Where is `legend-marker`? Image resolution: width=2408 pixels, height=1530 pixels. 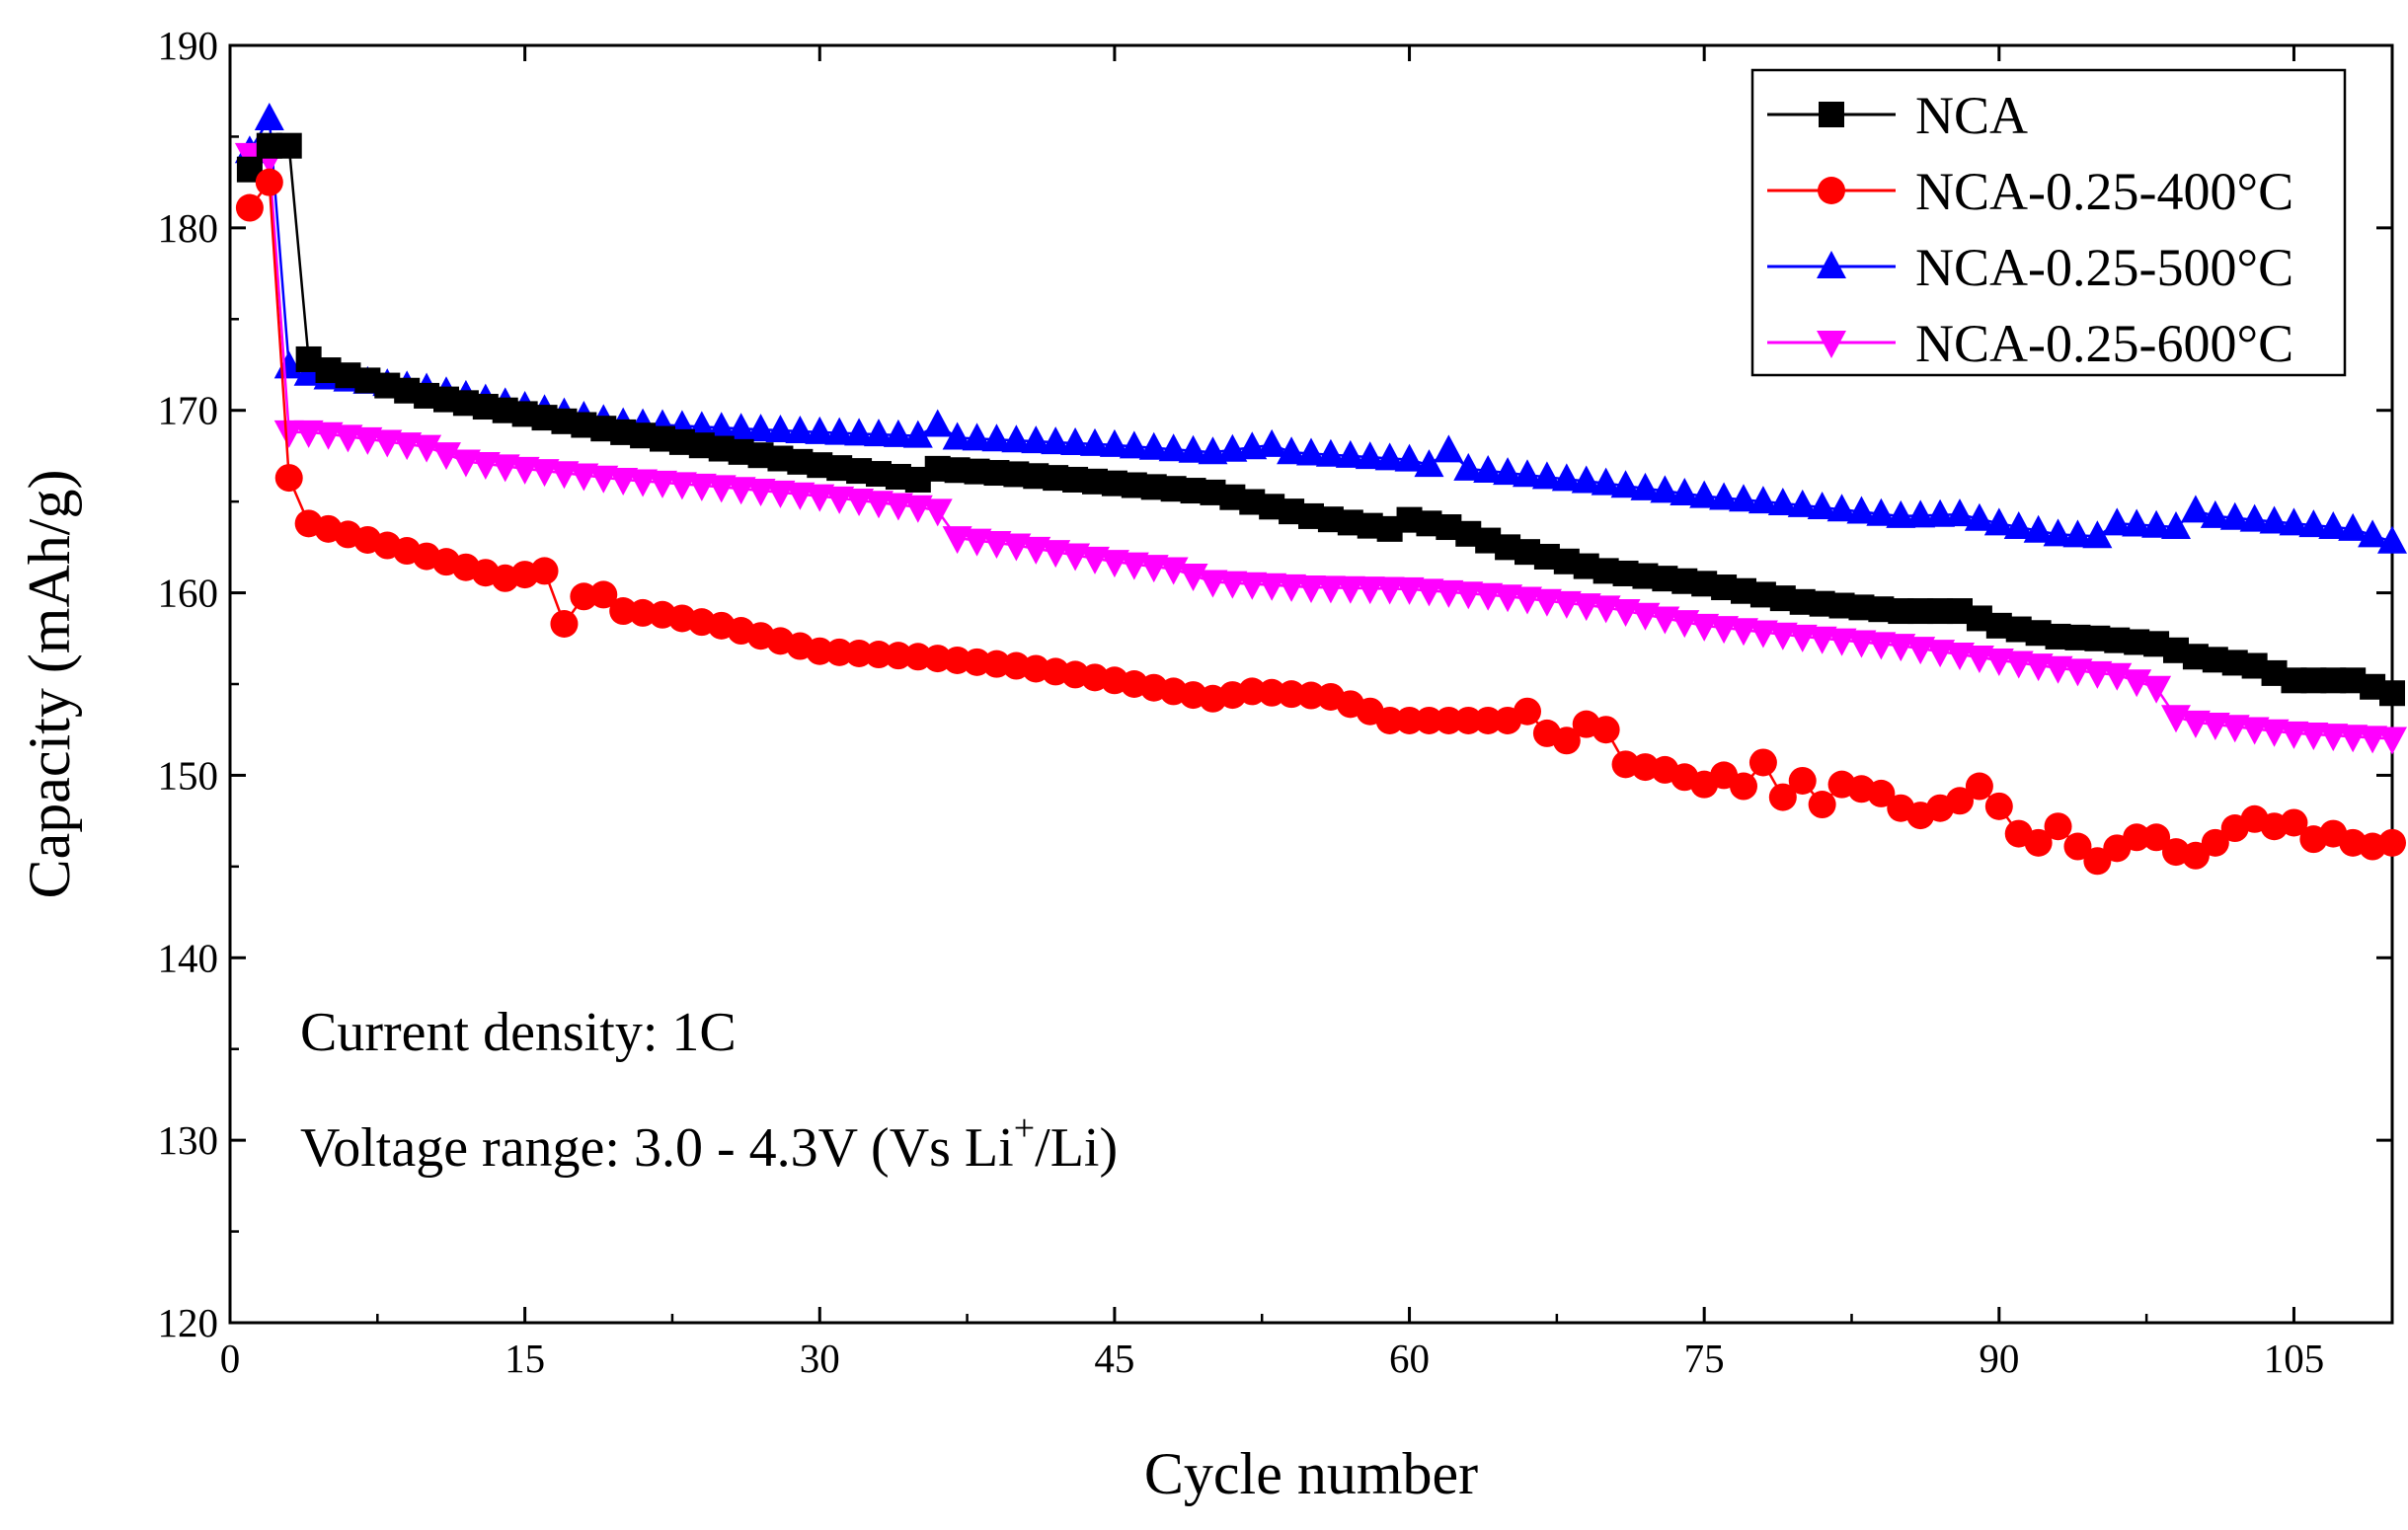
legend-marker is located at coordinates (1831, 190).